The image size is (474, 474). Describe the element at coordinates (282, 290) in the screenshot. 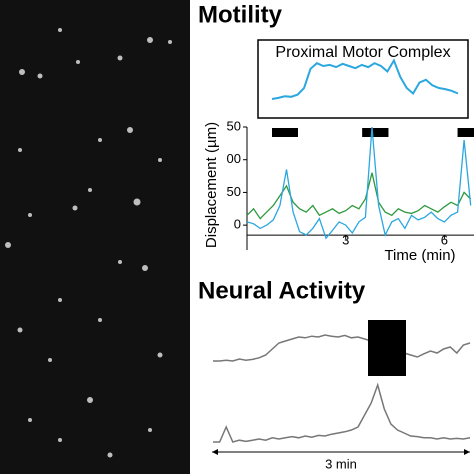

I see `neural-title: Neural Activity` at that location.